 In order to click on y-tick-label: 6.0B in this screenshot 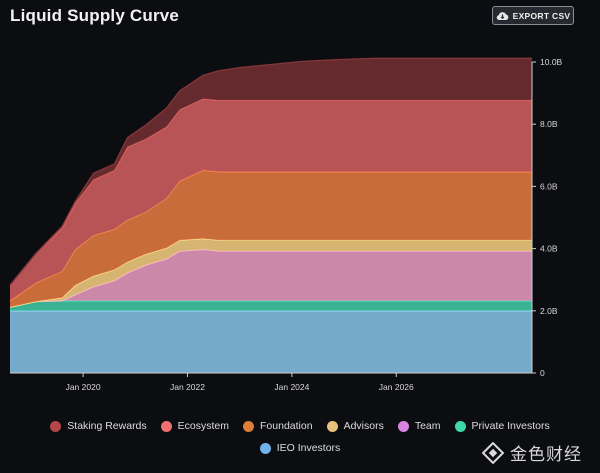, I will do `click(549, 186)`.